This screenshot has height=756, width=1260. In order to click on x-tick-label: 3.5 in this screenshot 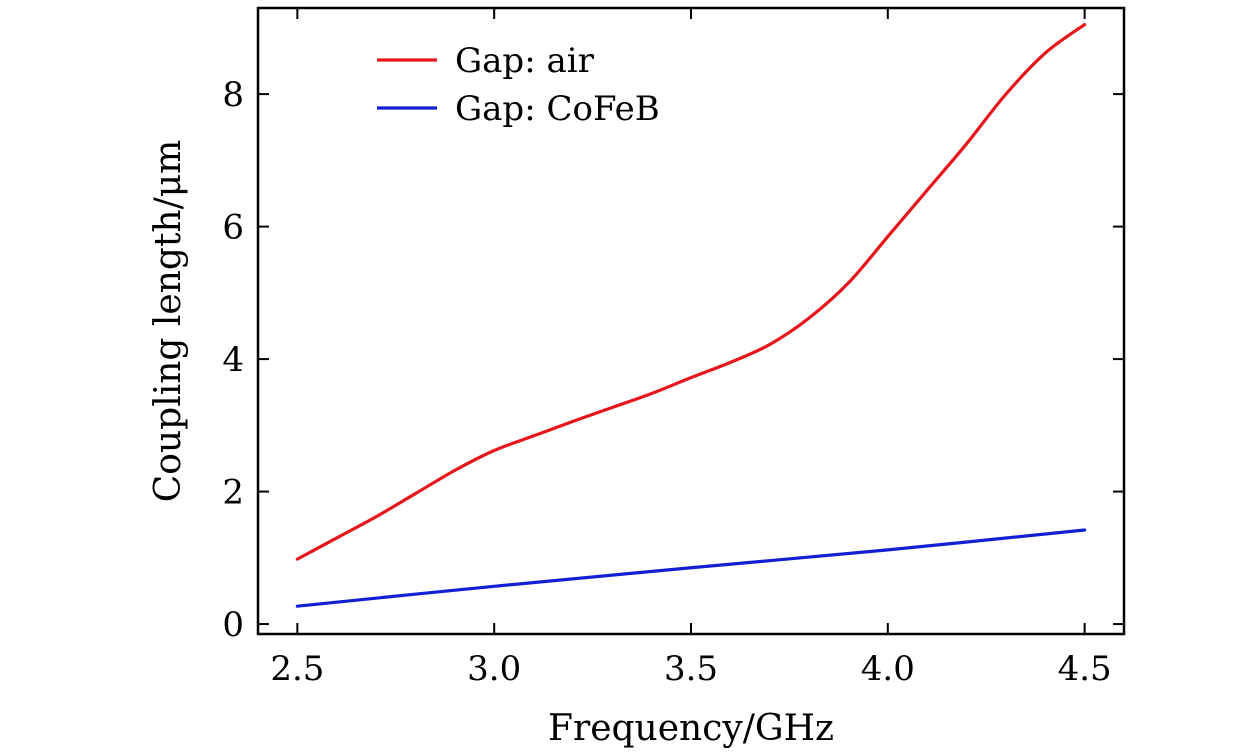, I will do `click(691, 669)`.